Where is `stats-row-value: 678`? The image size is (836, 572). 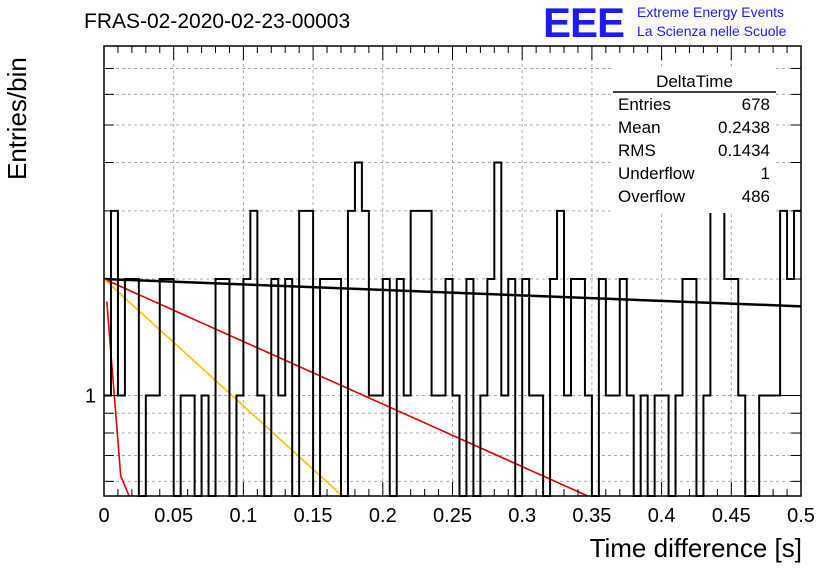 stats-row-value: 678 is located at coordinates (756, 104).